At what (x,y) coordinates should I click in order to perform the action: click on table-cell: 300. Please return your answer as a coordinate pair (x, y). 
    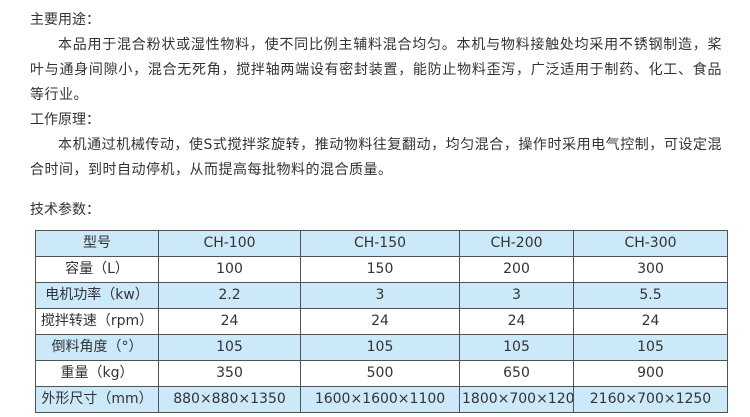
    Looking at the image, I should click on (650, 269).